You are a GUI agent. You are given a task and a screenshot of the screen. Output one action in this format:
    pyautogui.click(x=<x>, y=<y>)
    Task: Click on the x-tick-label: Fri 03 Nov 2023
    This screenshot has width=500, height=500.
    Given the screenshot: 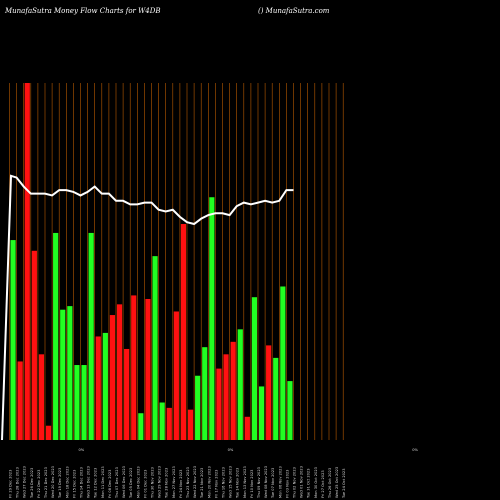 What is the action you would take?
    pyautogui.click(x=287, y=484)
    